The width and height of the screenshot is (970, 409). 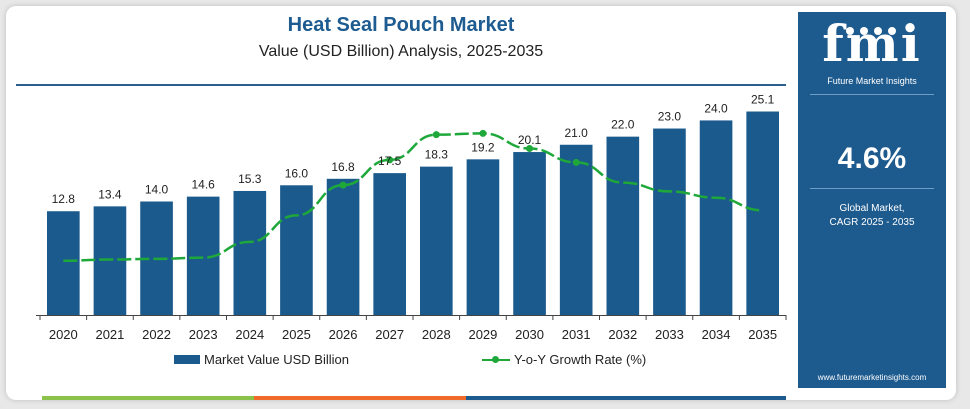 What do you see at coordinates (437, 155) in the screenshot?
I see `bar-label-2028: 18.3` at bounding box center [437, 155].